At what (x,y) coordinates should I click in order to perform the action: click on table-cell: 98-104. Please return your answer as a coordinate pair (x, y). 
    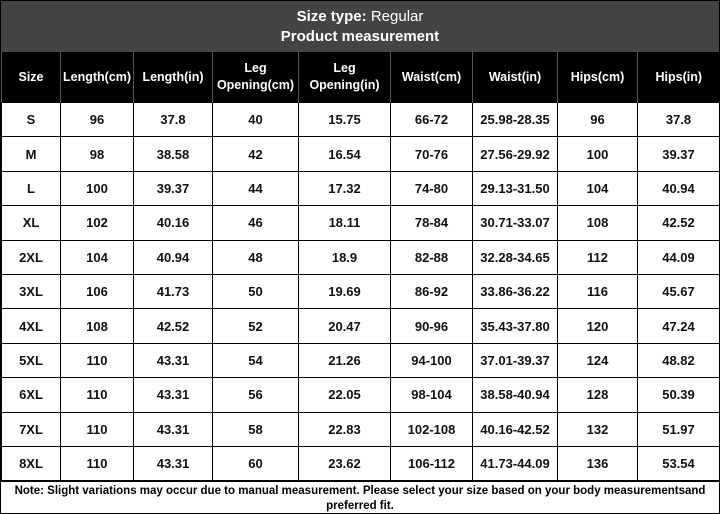
    Looking at the image, I should click on (431, 395).